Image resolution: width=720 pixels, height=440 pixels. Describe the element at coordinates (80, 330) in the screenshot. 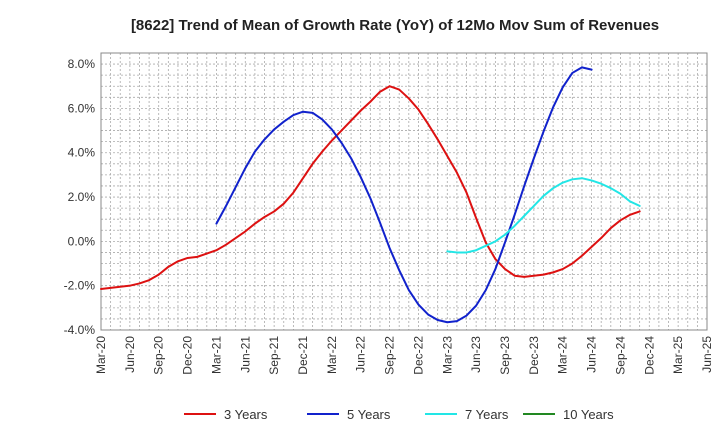

I see `y-tick-label: -4.0%` at that location.